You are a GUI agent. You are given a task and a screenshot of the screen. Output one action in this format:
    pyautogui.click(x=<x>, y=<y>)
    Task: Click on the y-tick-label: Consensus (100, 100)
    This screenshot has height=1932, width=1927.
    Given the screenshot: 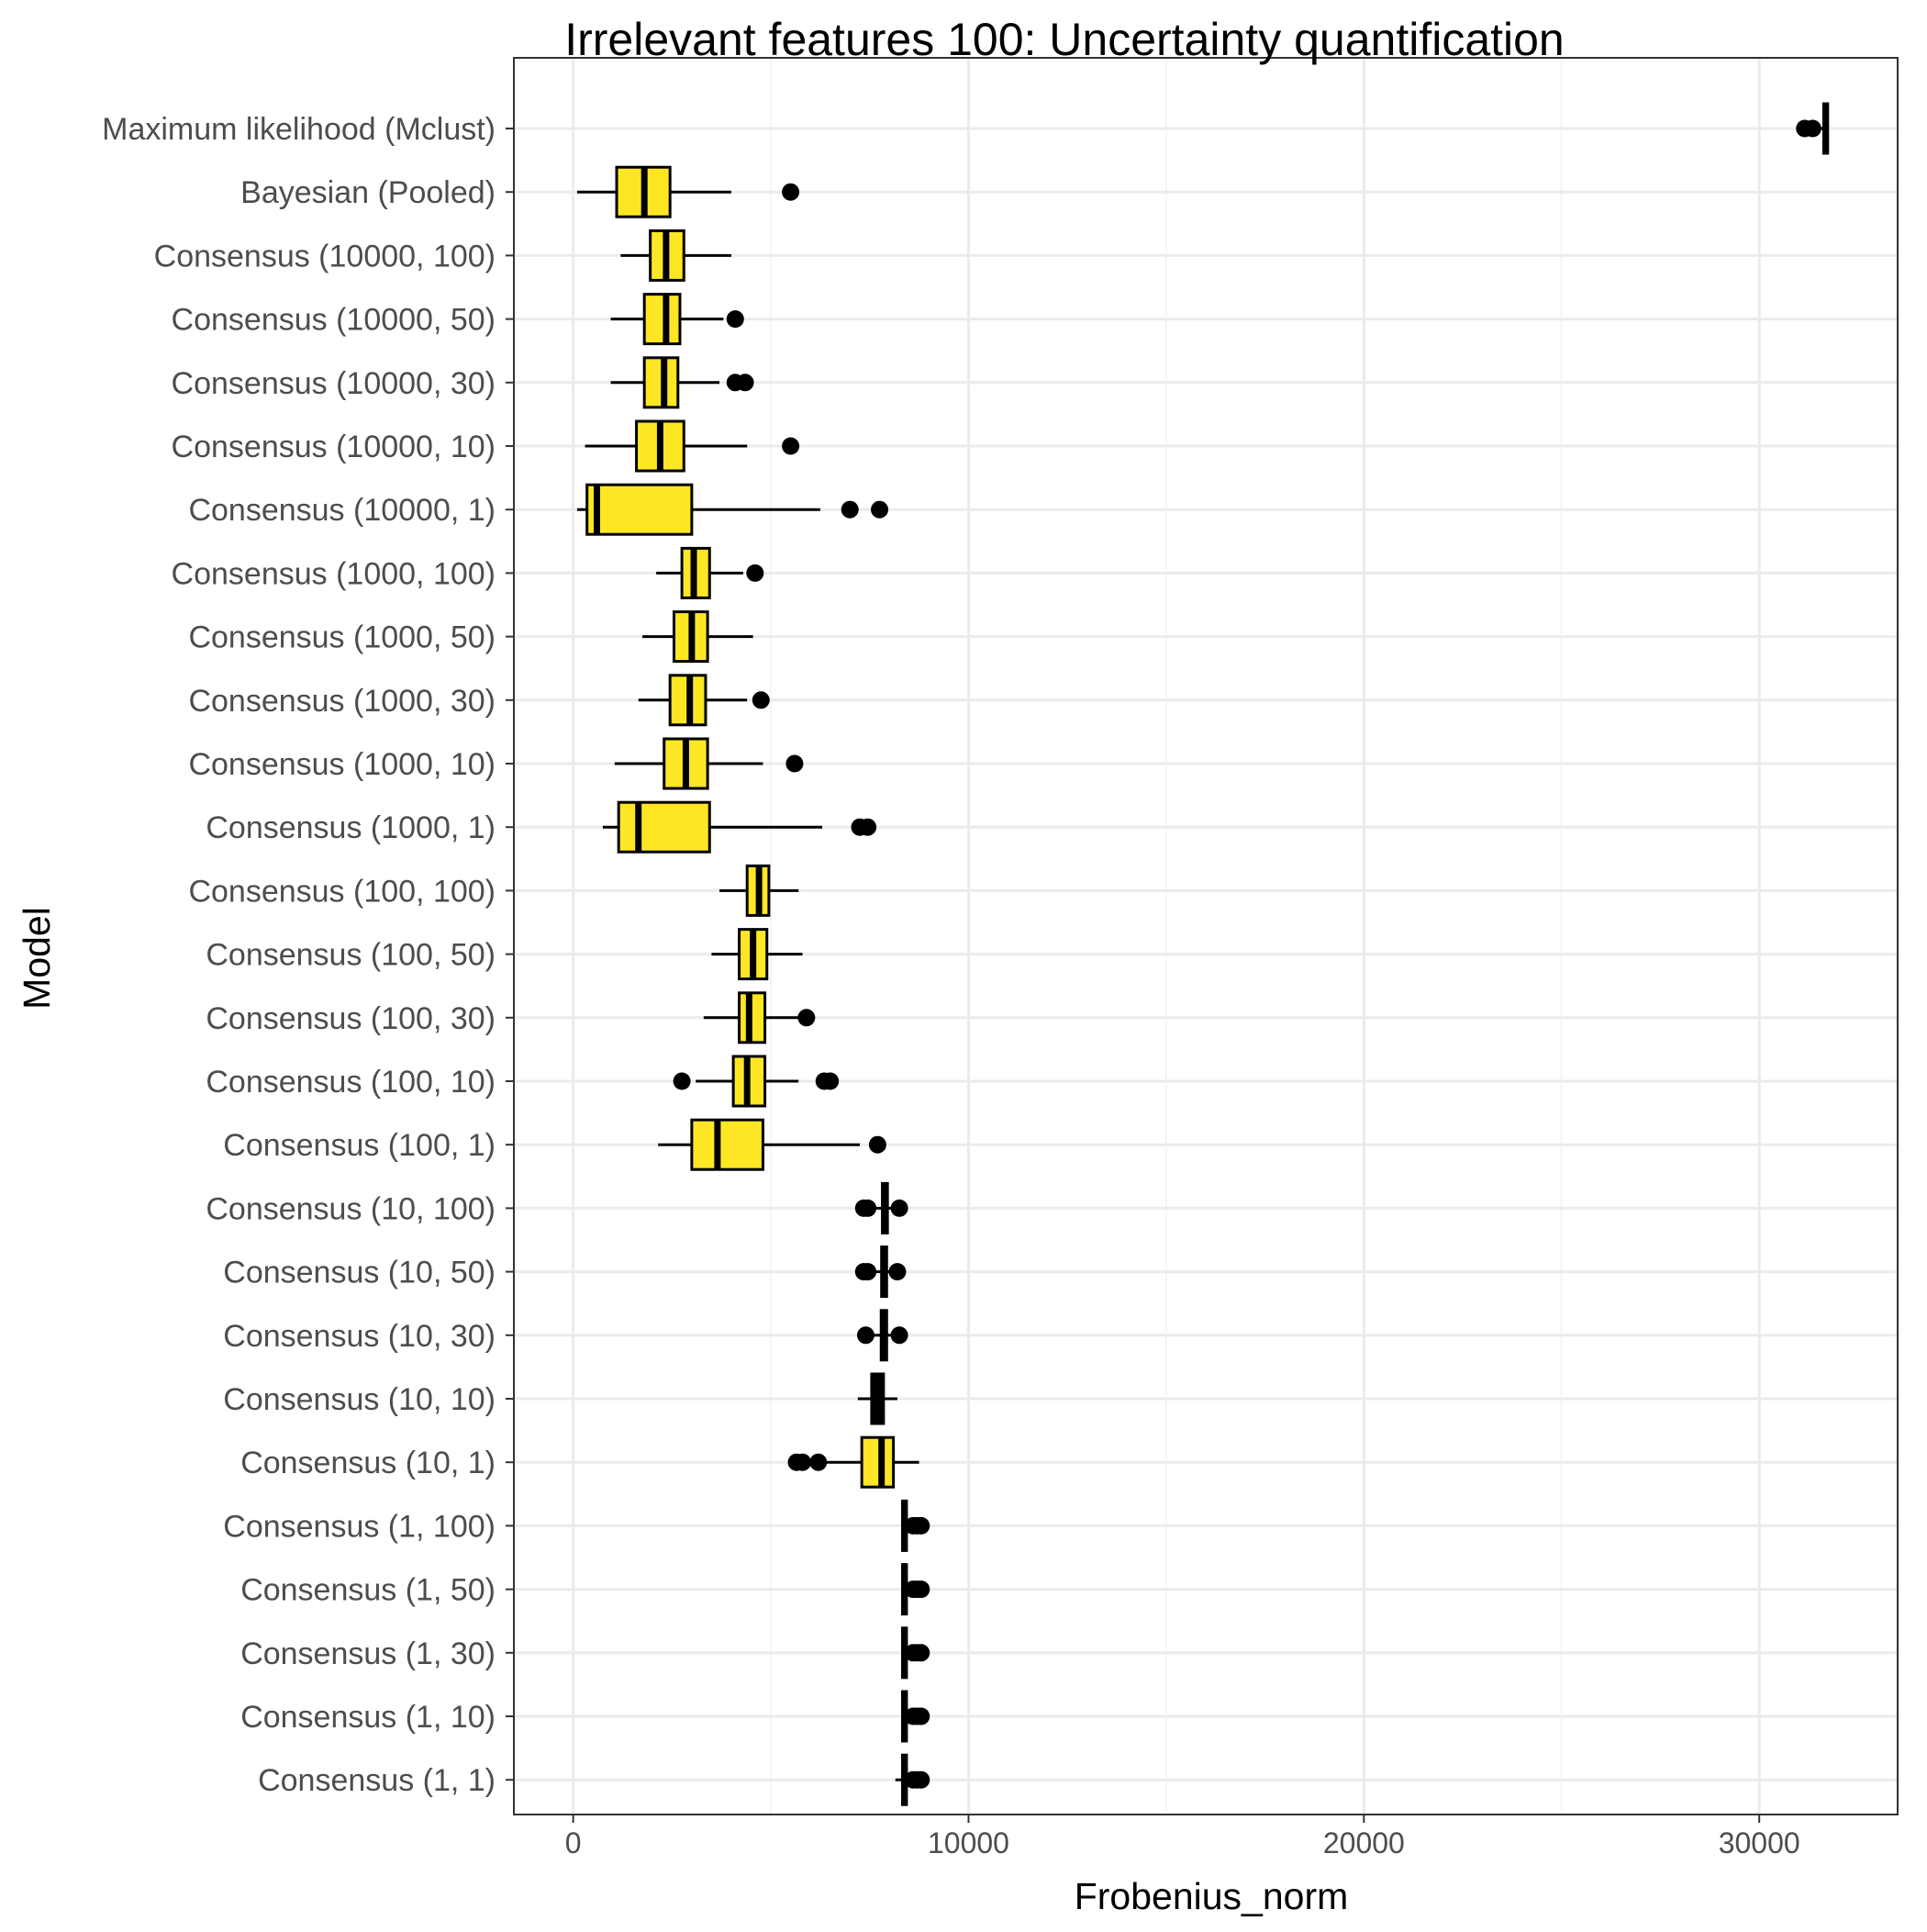 What is the action you would take?
    pyautogui.click(x=342, y=891)
    